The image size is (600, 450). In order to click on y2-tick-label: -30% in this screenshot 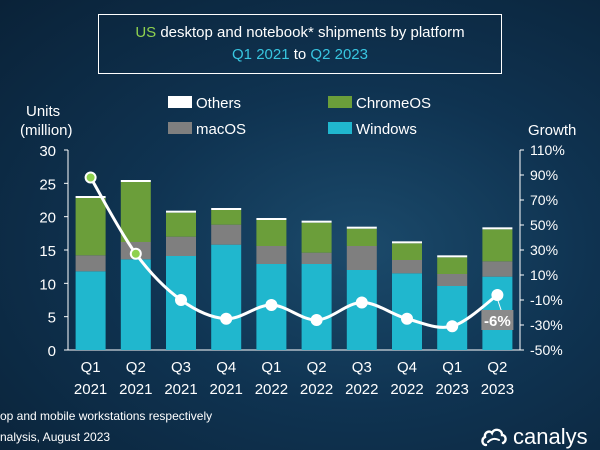, I will do `click(546, 325)`.